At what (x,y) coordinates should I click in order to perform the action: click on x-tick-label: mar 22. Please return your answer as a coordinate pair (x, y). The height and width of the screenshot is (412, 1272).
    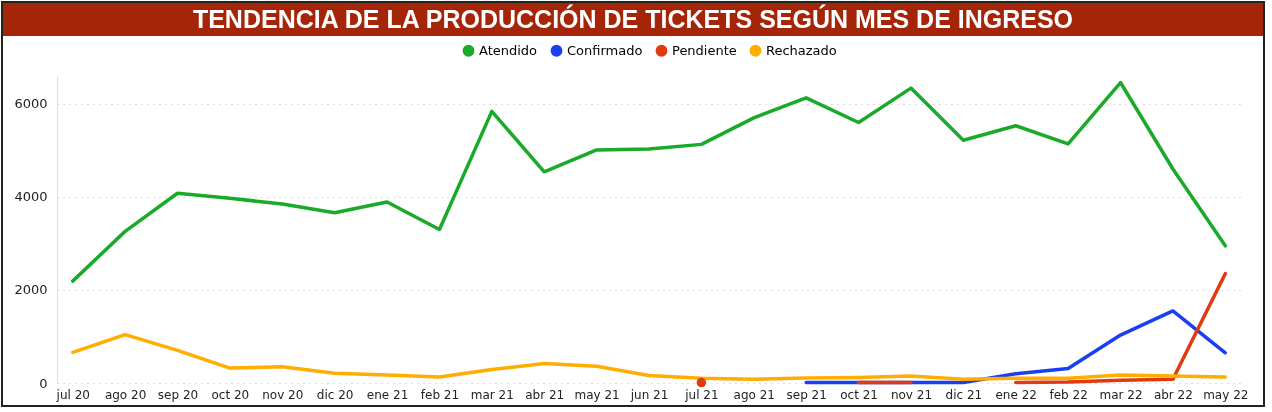
    Looking at the image, I should click on (1121, 394).